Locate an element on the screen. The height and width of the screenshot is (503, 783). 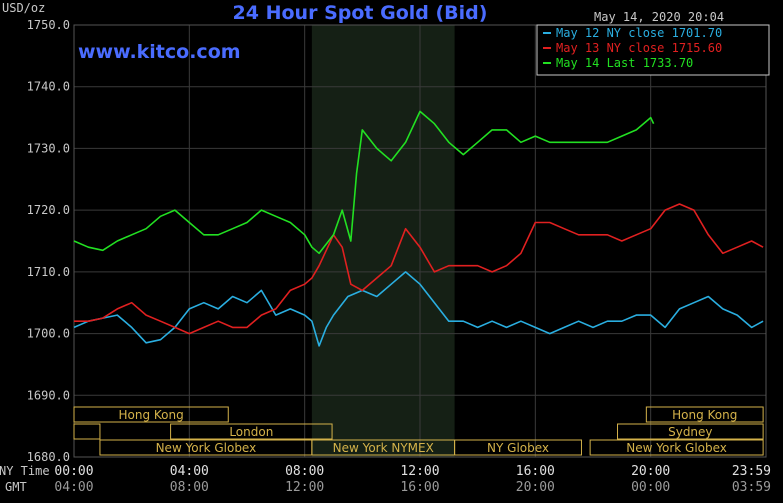
legend-entry: May 13 NY close 1715.60 is located at coordinates (639, 48).